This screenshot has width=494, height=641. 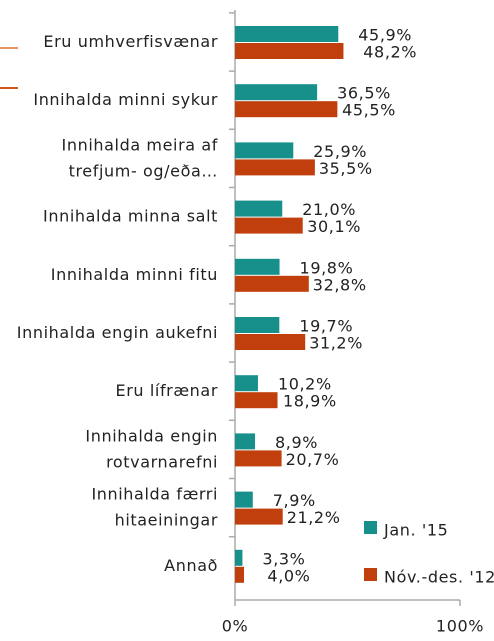 What do you see at coordinates (305, 384) in the screenshot?
I see `value-label: 10,2%` at bounding box center [305, 384].